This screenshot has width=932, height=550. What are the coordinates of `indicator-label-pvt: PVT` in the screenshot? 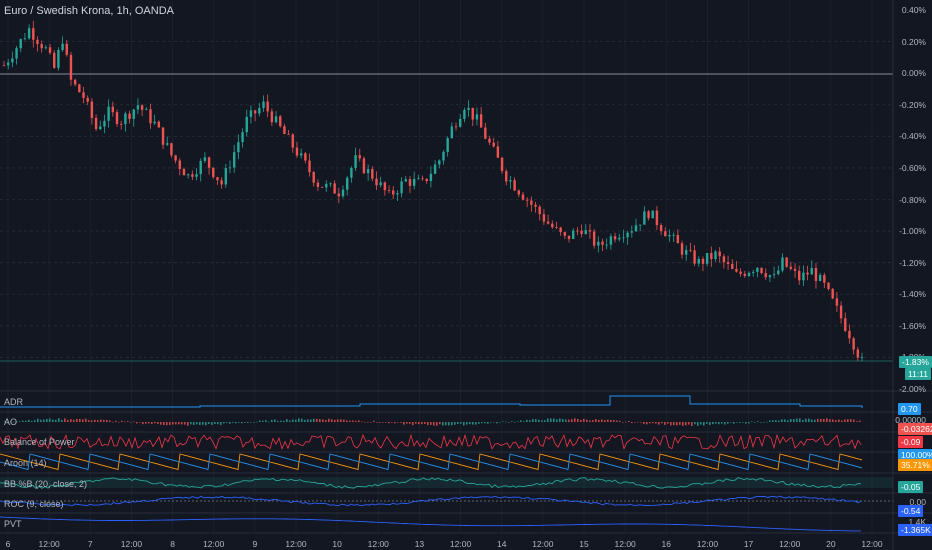 It's located at (13, 524).